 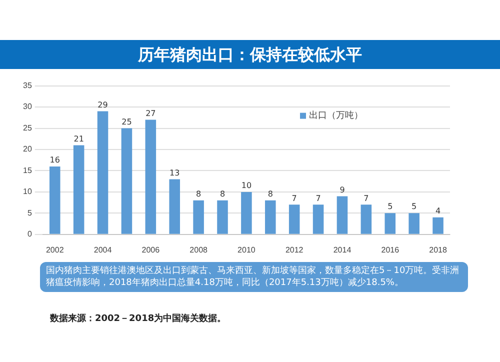 What do you see at coordinates (438, 211) in the screenshot?
I see `data-label: 4` at bounding box center [438, 211].